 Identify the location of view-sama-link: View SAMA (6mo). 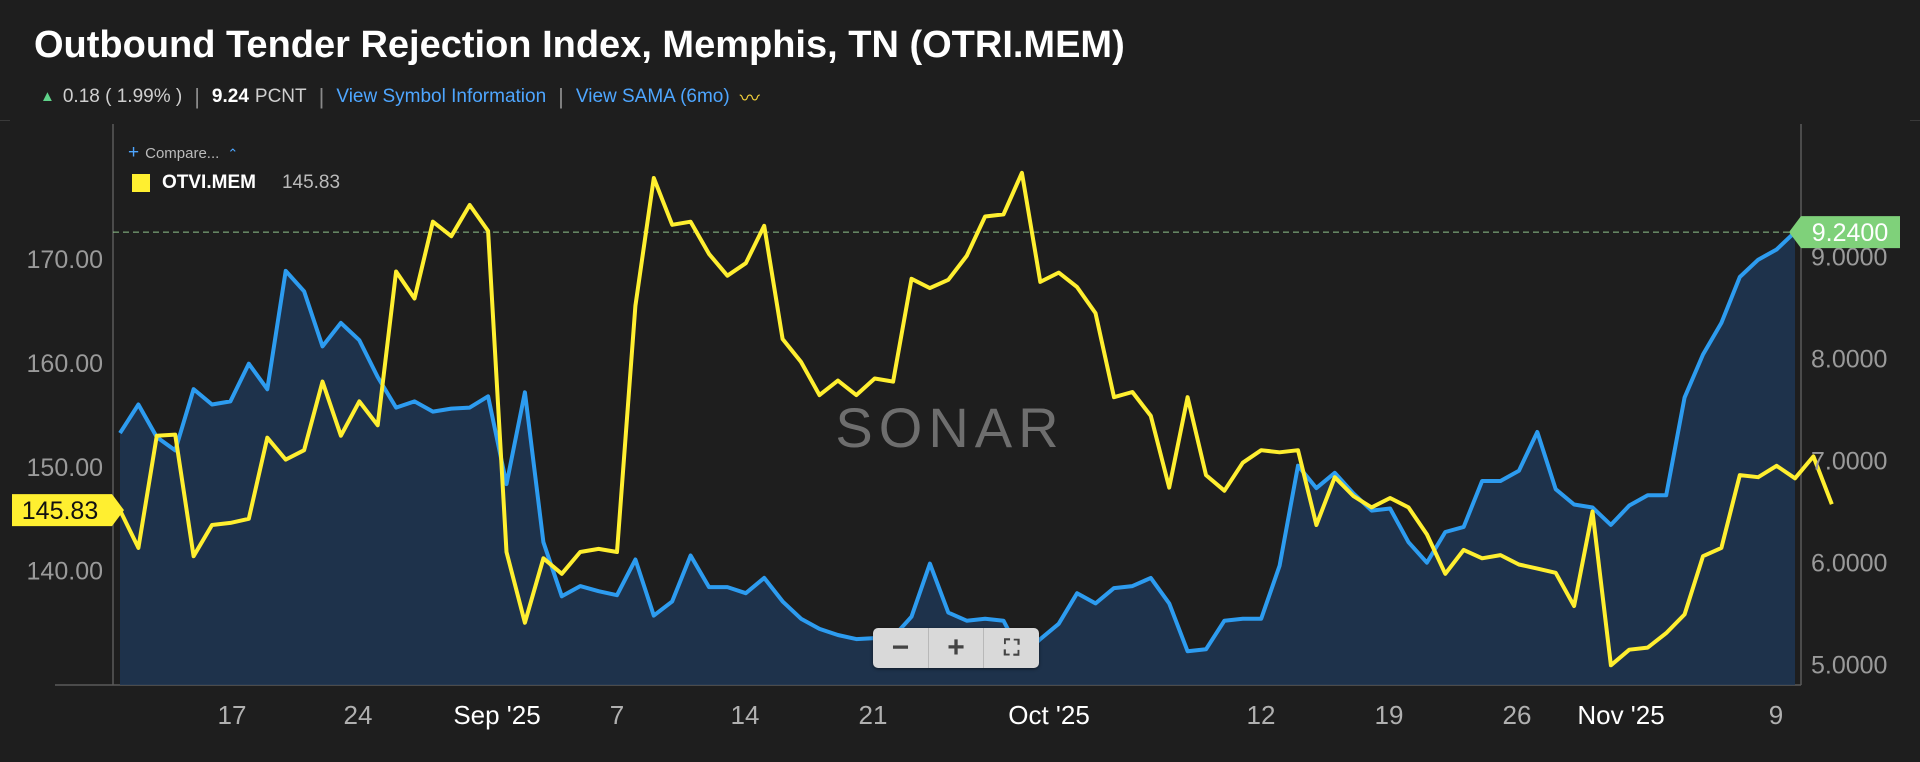
(652, 96).